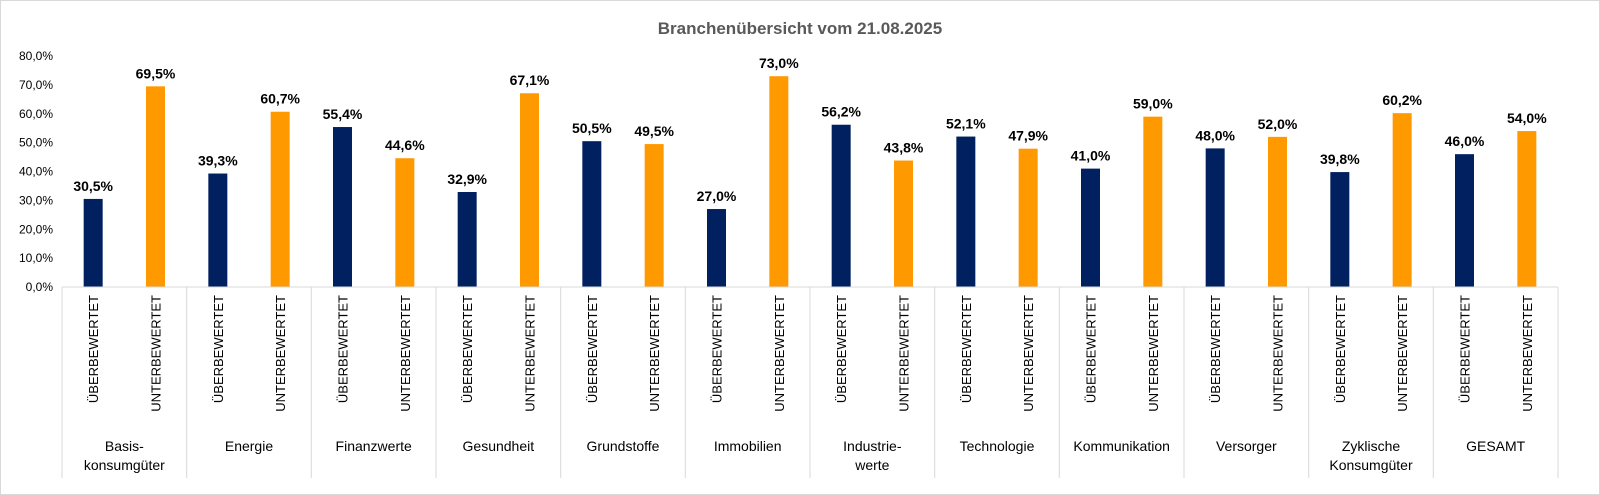 This screenshot has width=1600, height=495. Describe the element at coordinates (36, 143) in the screenshot. I see `y-tick-label: 50,0%` at that location.